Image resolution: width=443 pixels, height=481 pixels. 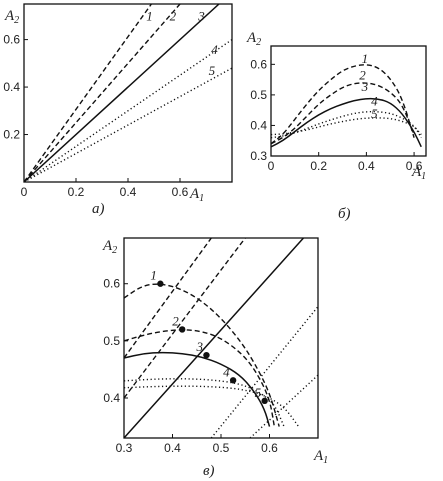 What do you see at coordinates (209, 471) in the screenshot?
I see `panel-caption: в)` at bounding box center [209, 471].